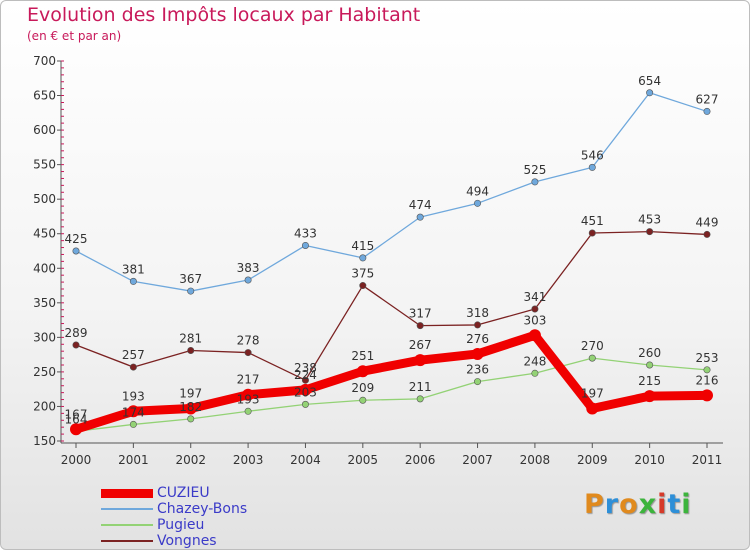 This screenshot has height=550, width=750. Describe the element at coordinates (44, 165) in the screenshot. I see `y-tick-label: 550` at that location.